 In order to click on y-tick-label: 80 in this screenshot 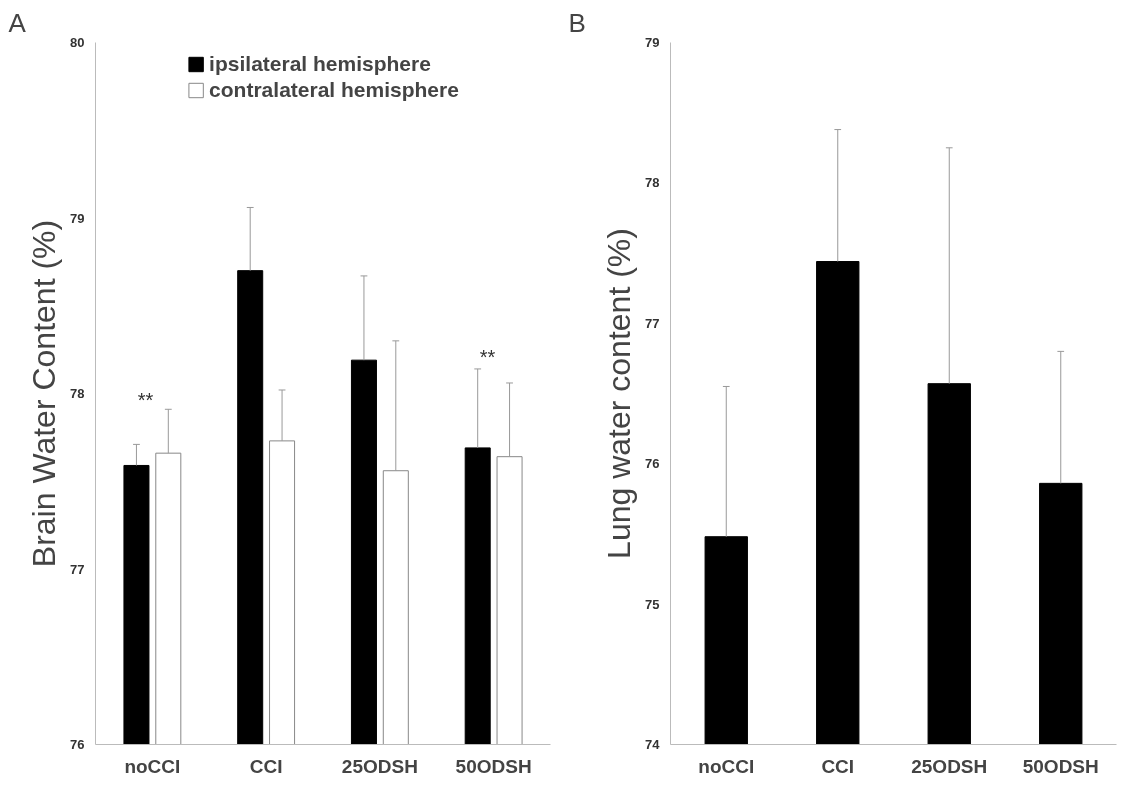, I will do `click(77, 42)`.